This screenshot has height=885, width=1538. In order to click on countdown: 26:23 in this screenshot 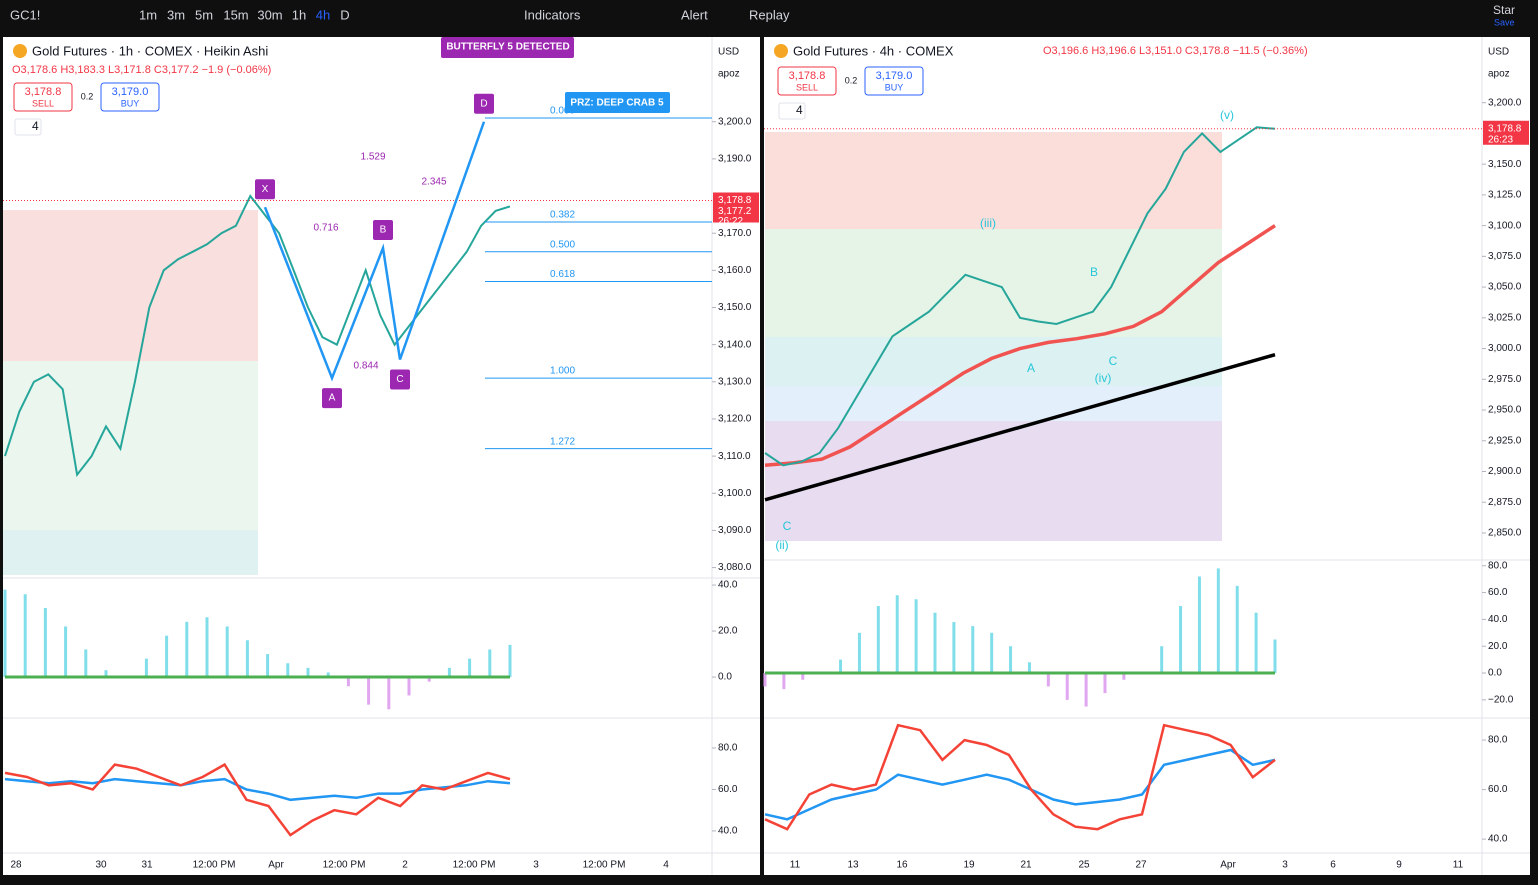, I will do `click(1500, 139)`.